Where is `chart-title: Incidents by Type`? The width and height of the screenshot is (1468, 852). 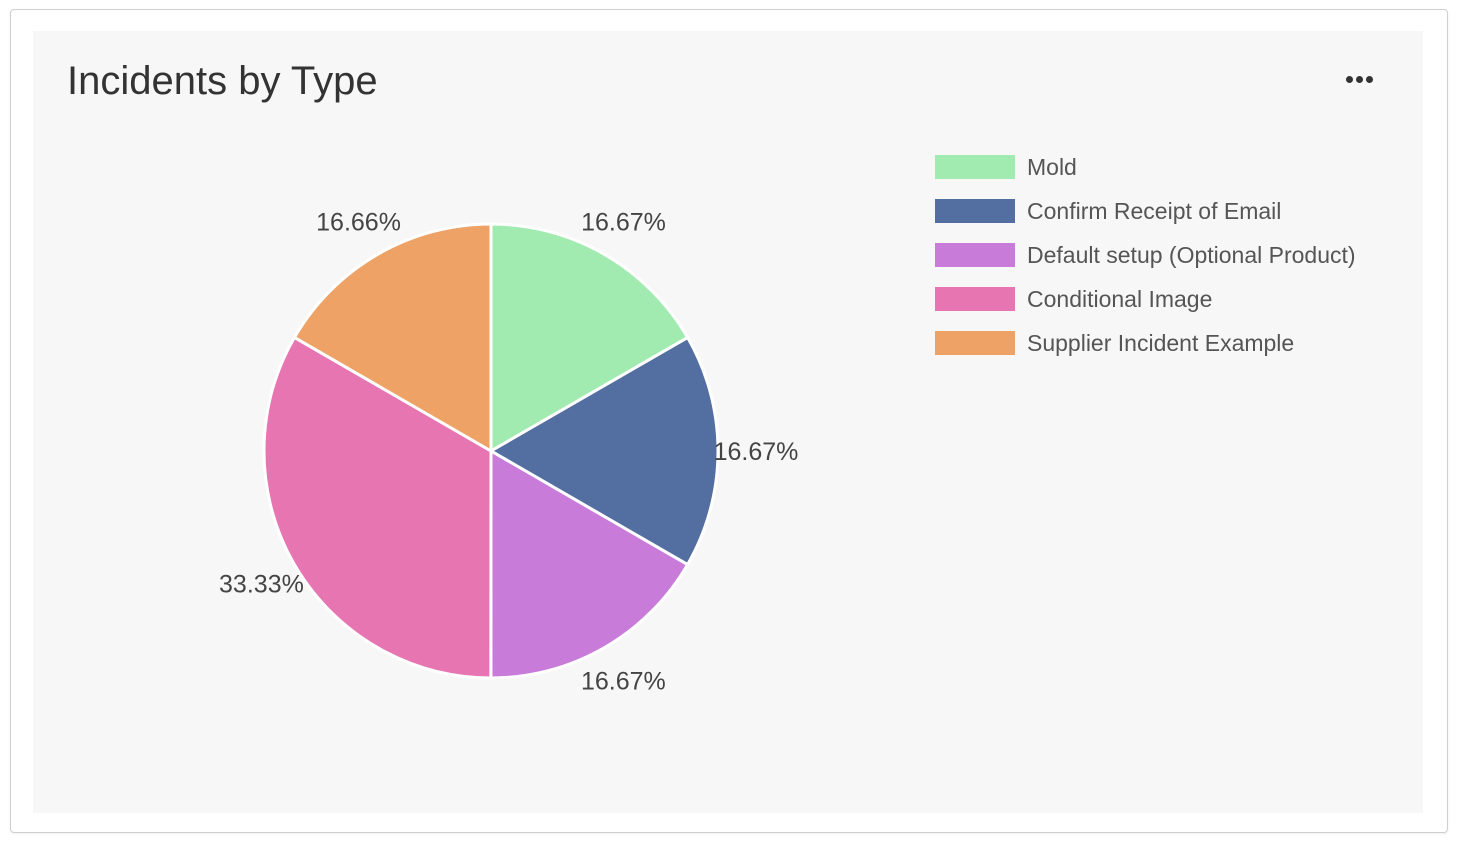 chart-title: Incidents by Type is located at coordinates (222, 81).